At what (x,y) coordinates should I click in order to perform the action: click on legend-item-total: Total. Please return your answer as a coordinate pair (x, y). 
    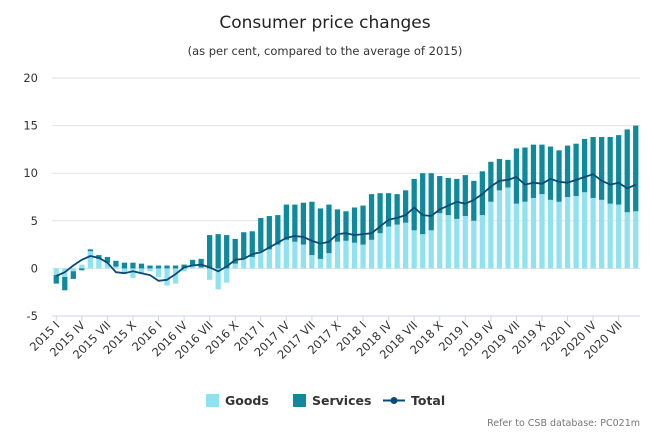
    Looking at the image, I should click on (414, 400).